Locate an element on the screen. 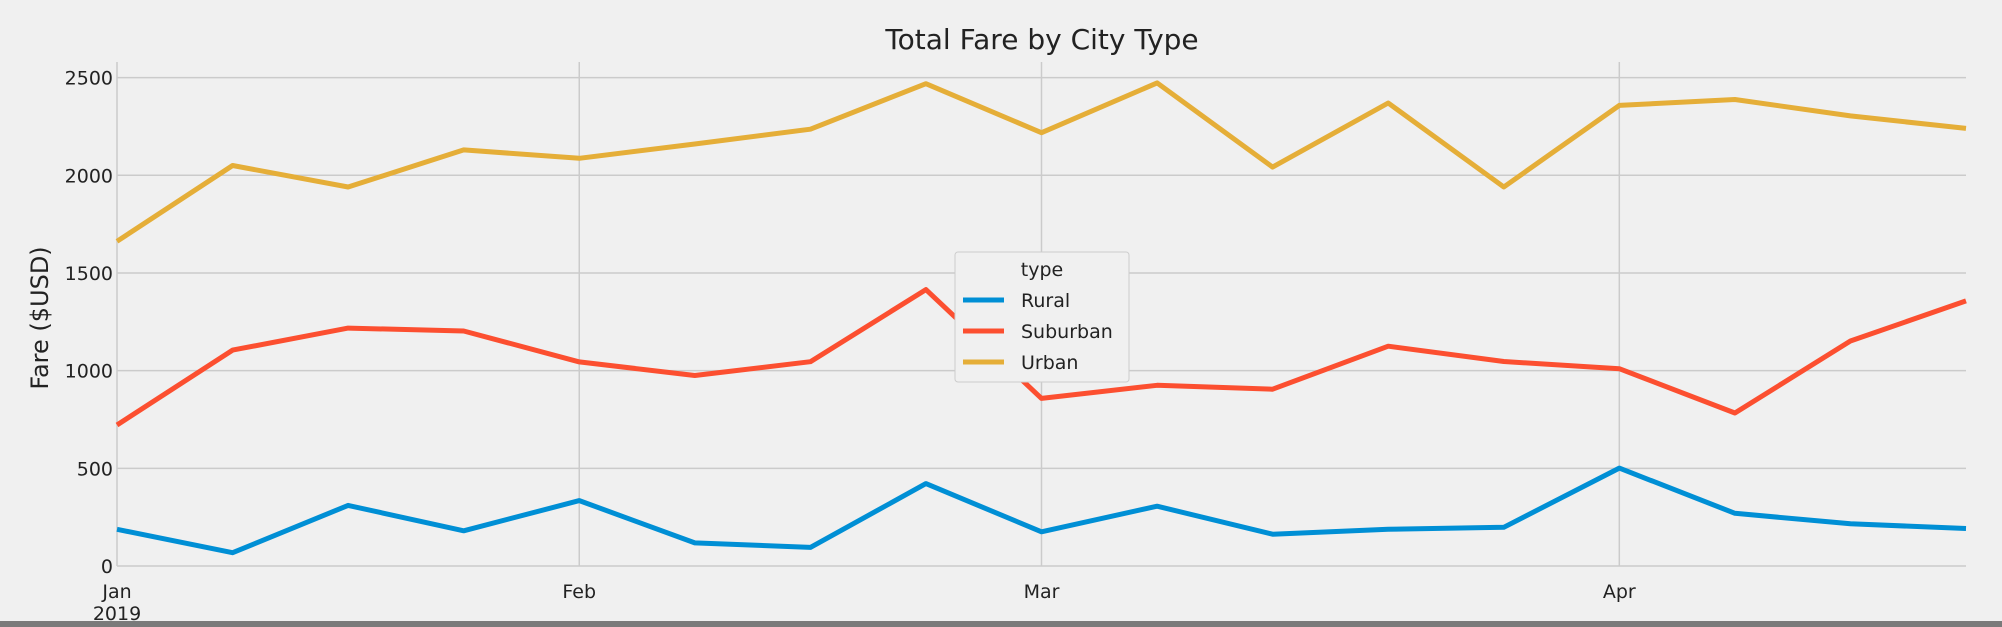 Image resolution: width=2002 pixels, height=627 pixels. y-tick-label: 1000 is located at coordinates (89, 372).